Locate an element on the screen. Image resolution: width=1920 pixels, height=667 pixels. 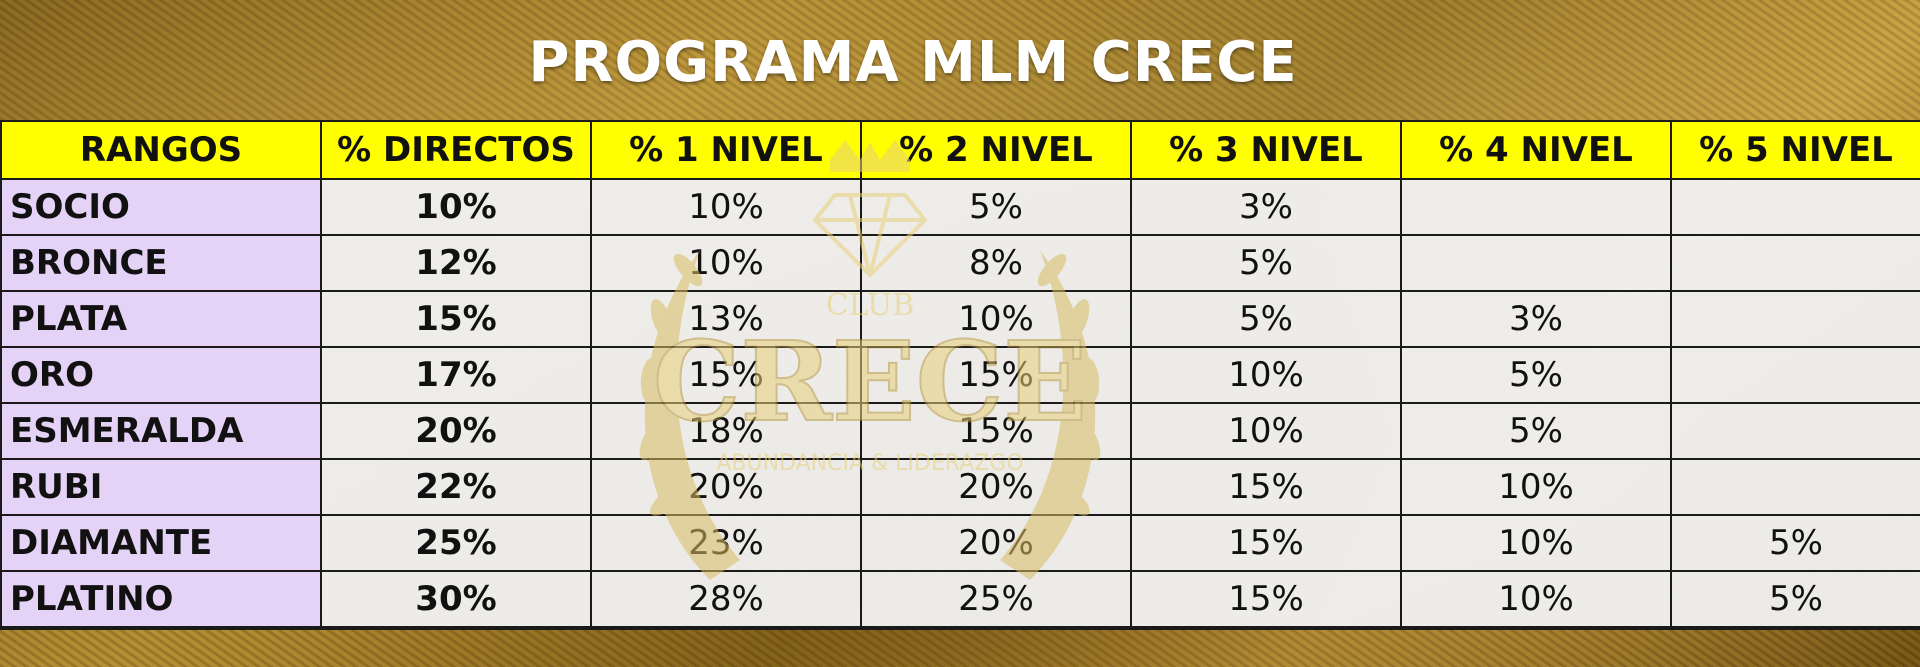
header-nivel-4: % 4 NIVEL is located at coordinates (1536, 150).